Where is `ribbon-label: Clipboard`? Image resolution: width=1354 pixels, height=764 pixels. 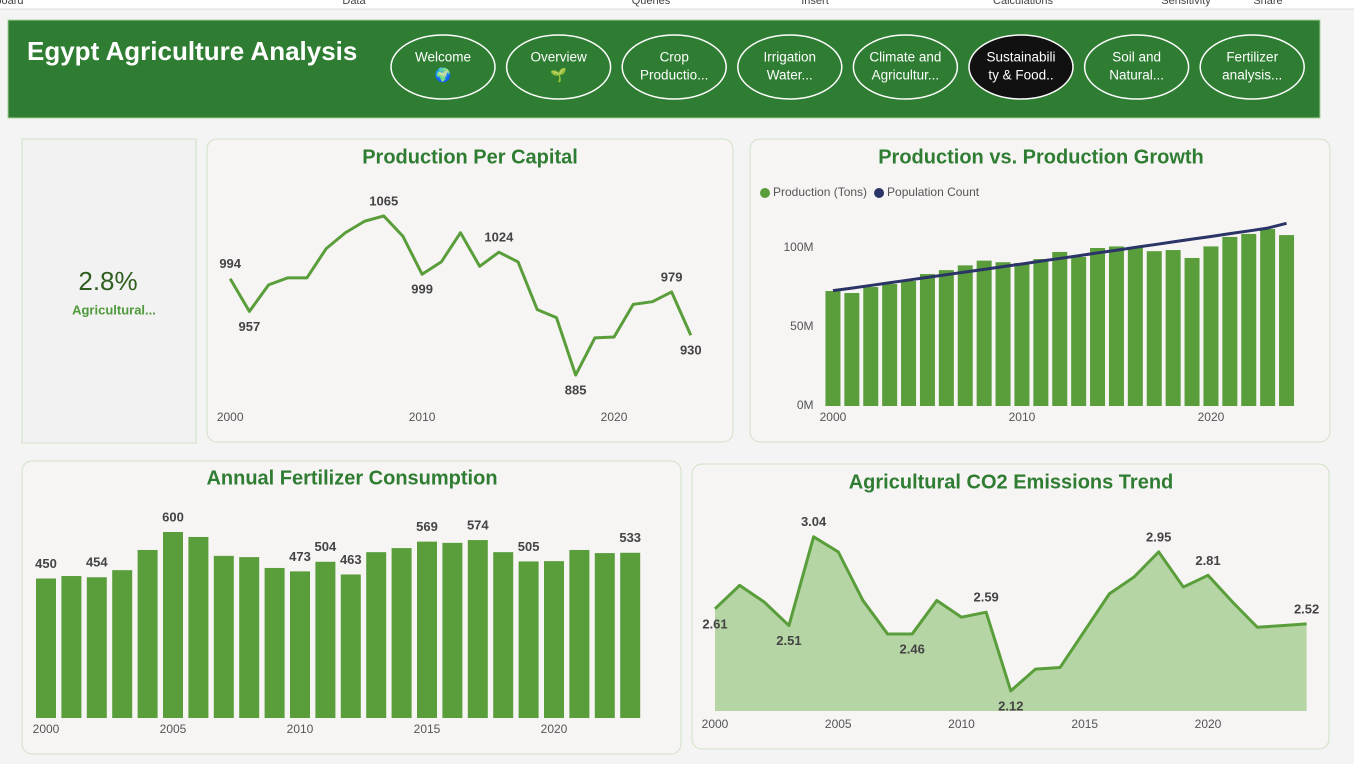
ribbon-label: Clipboard is located at coordinates (12, 3).